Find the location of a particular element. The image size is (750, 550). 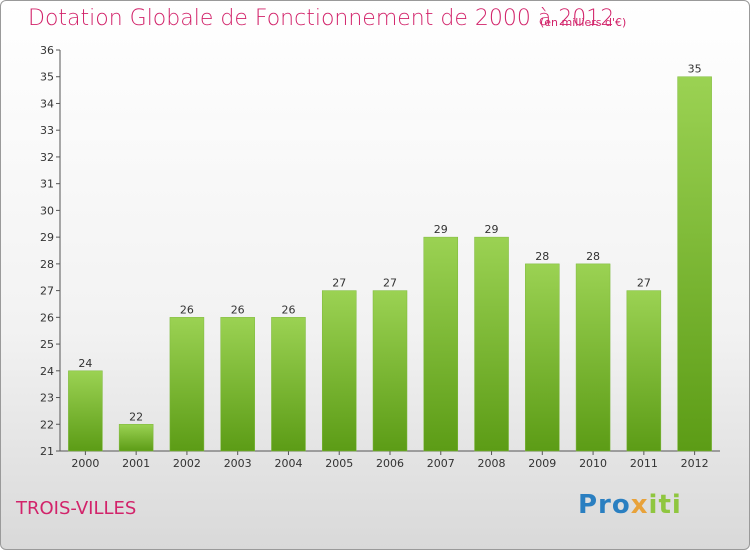

y-tick-label: 25 is located at coordinates (47, 344).